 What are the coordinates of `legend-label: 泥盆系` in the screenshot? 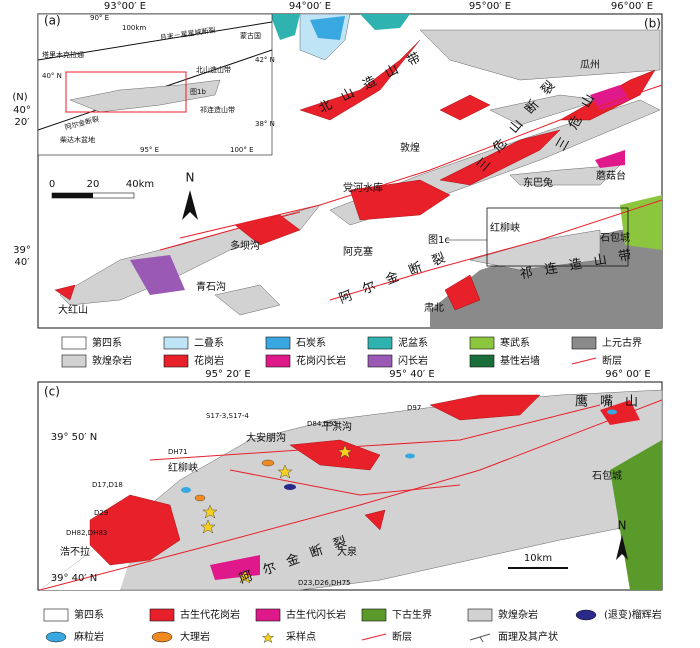 It's located at (413, 342).